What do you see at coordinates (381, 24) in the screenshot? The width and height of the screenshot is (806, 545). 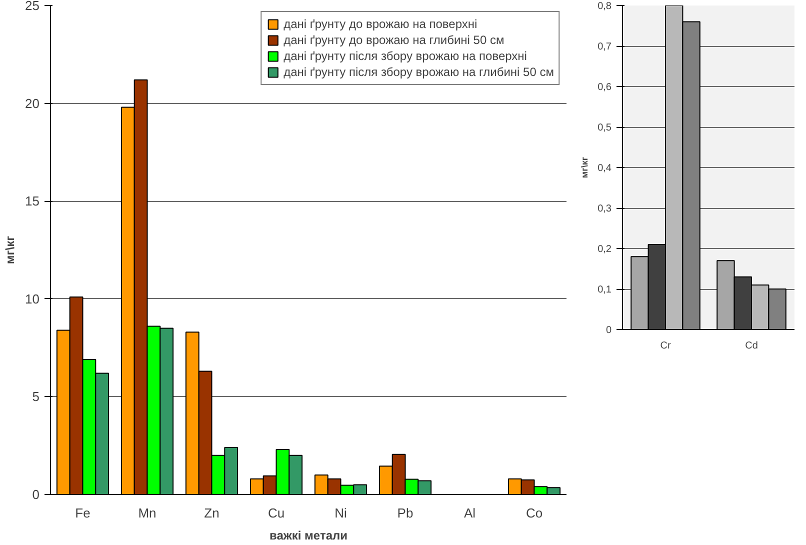 I see `legend-label: дані ґрунту до врожаю на поверхні` at bounding box center [381, 24].